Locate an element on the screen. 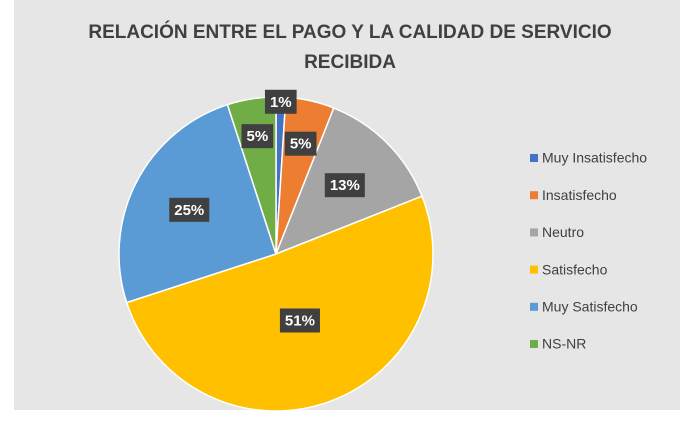 This screenshot has height=421, width=687. data-label-text: 1% is located at coordinates (281, 102).